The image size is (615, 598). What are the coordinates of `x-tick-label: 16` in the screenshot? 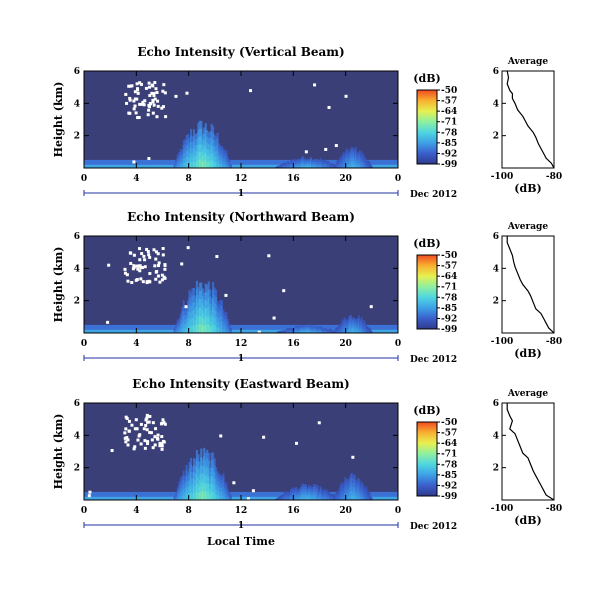 It's located at (293, 179).